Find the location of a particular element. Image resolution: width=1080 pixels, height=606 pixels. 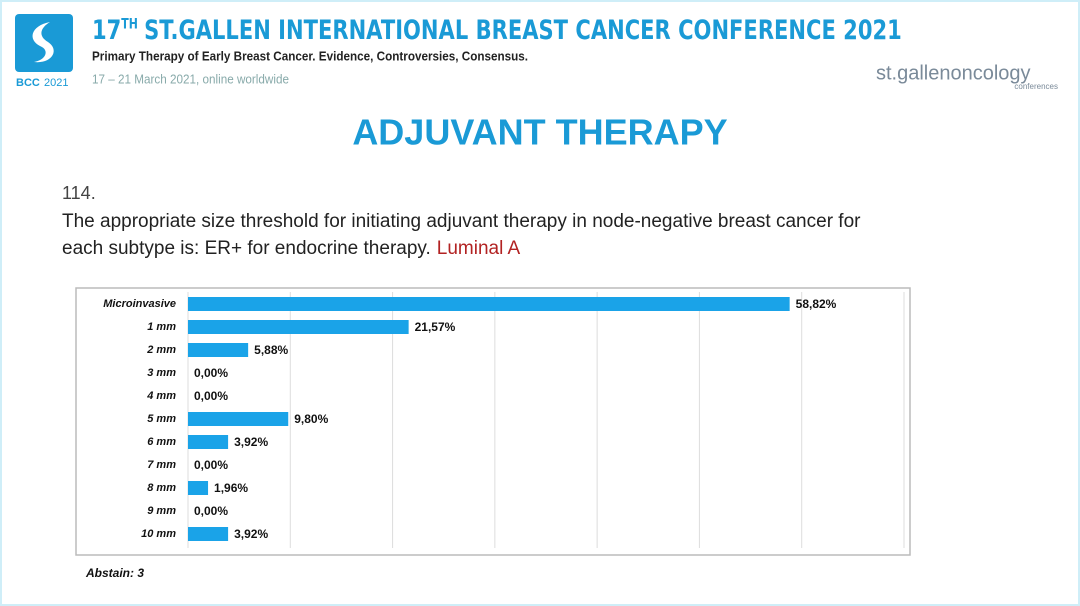

subtype: Luminal A is located at coordinates (479, 248).